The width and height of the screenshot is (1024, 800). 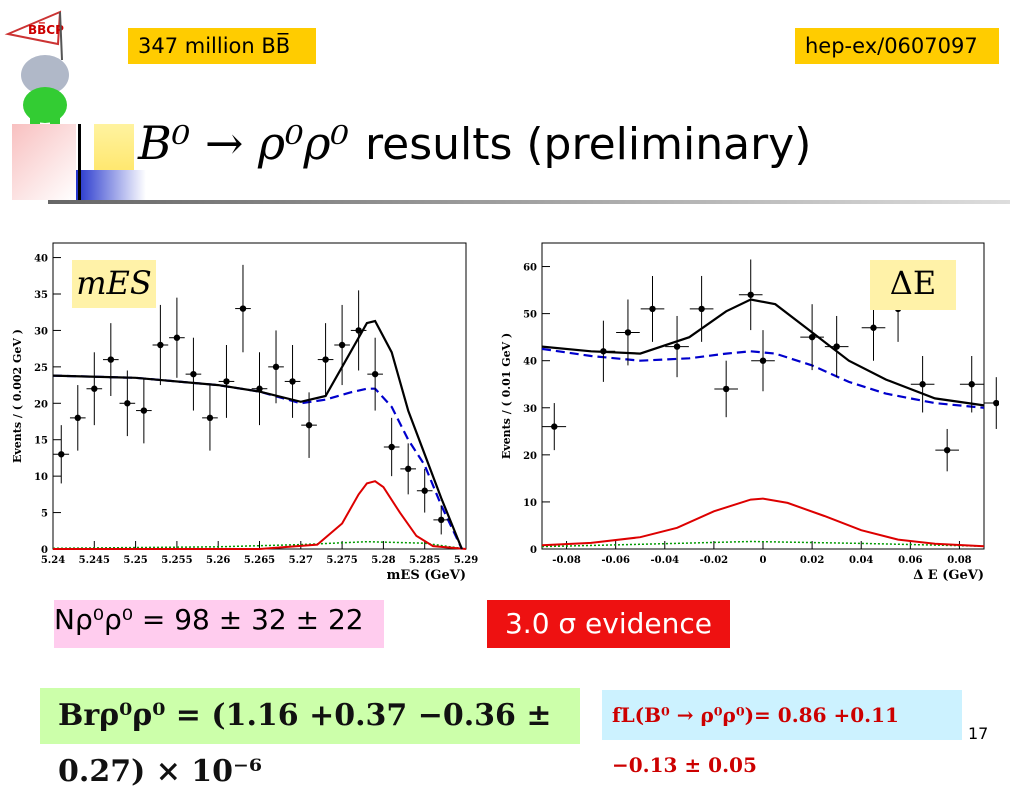 I want to click on x-tick-label: 5.26, so click(x=218, y=560).